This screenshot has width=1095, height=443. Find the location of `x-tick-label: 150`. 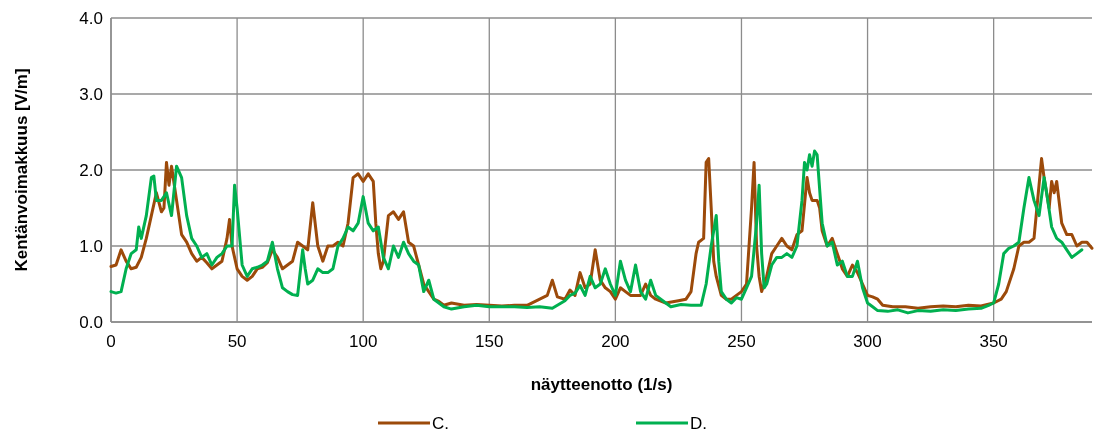

x-tick-label: 150 is located at coordinates (489, 341).